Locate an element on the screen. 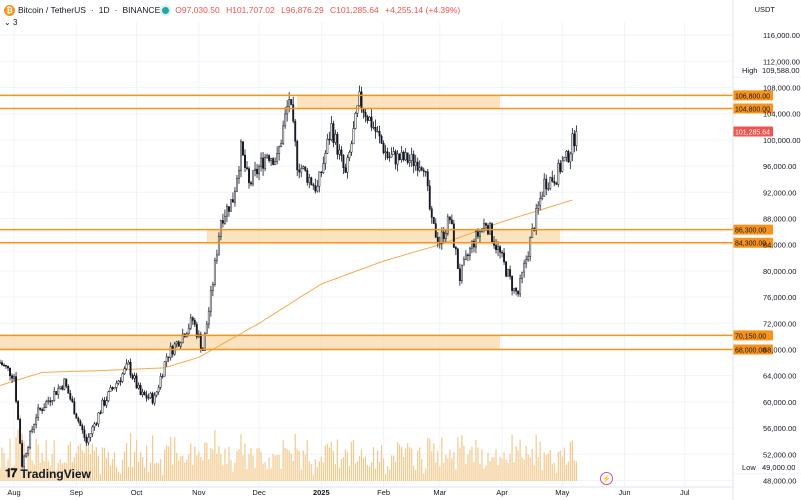 This screenshot has width=801, height=500. symbol-name: Bitcoin / TetherUS is located at coordinates (52, 10).